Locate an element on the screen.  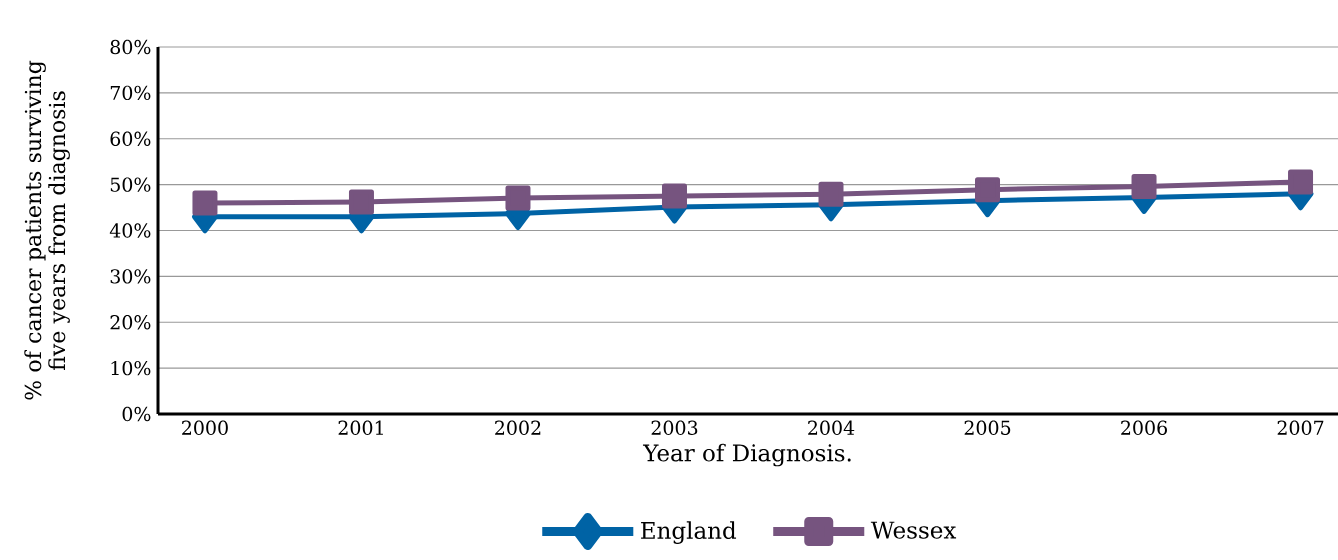
x-tick-label: 2000 is located at coordinates (205, 427).